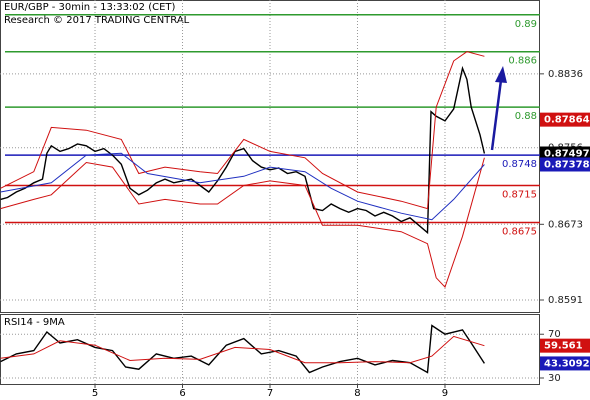 The image size is (590, 400). What do you see at coordinates (565, 224) in the screenshot?
I see `y-tick-label: 0.8673` at bounding box center [565, 224].